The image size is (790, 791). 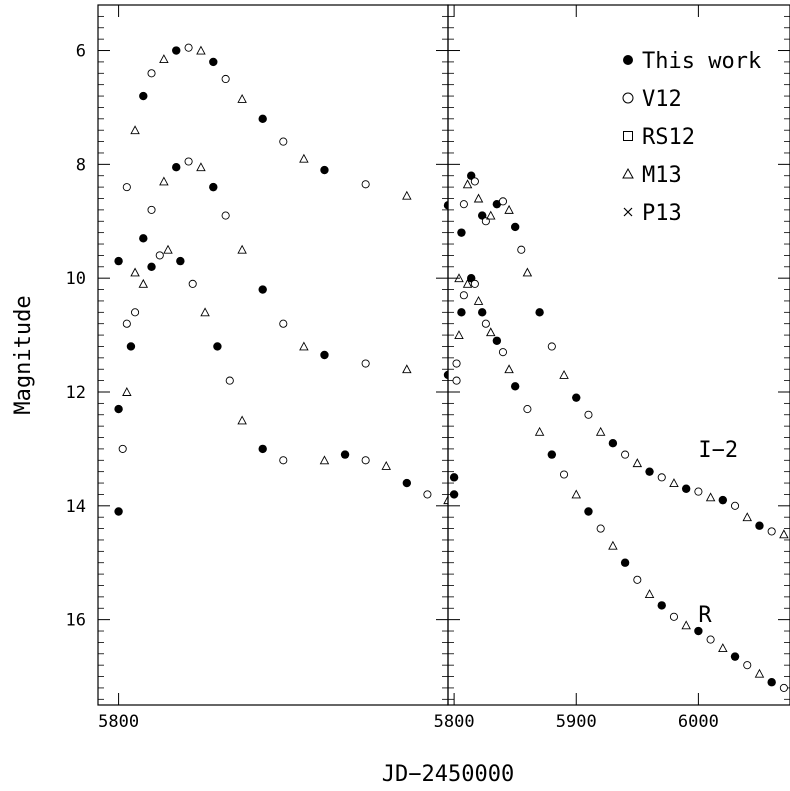 I want to click on legend-label: RS12, so click(x=668, y=137).